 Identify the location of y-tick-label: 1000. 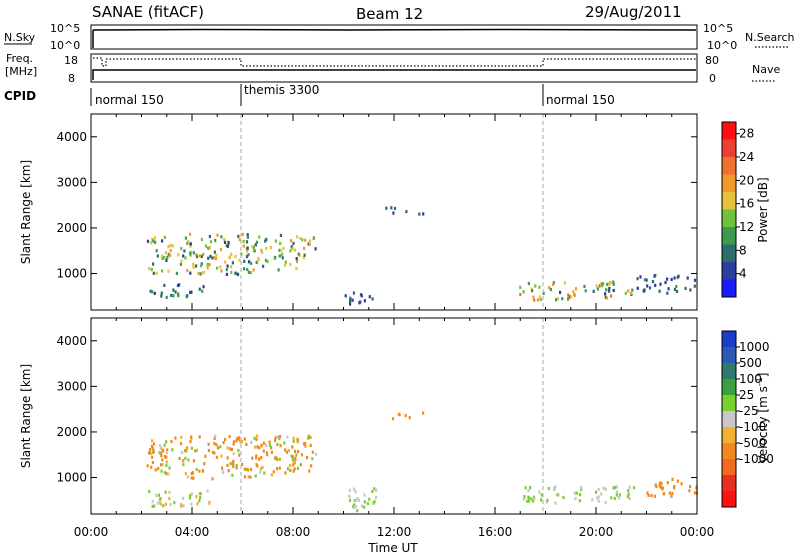
(71, 274).